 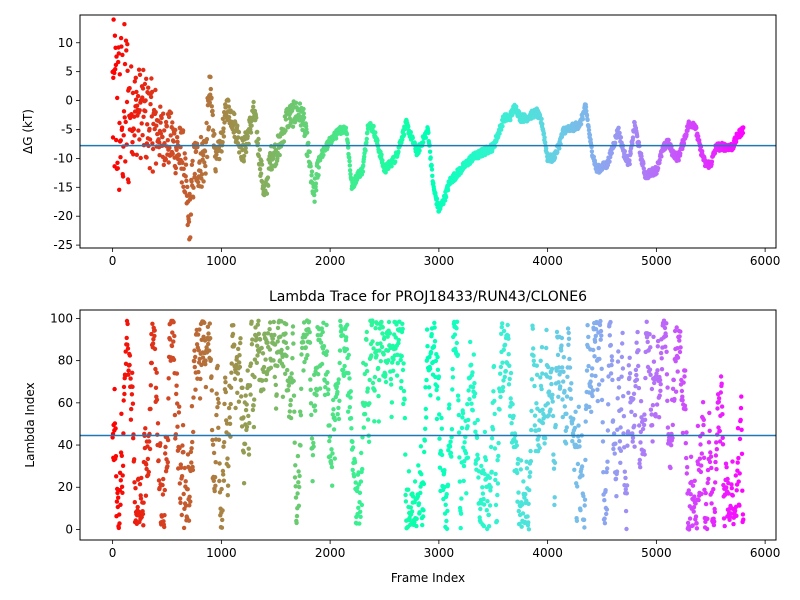 What do you see at coordinates (547, 553) in the screenshot?
I see `x-tick-label: 4000` at bounding box center [547, 553].